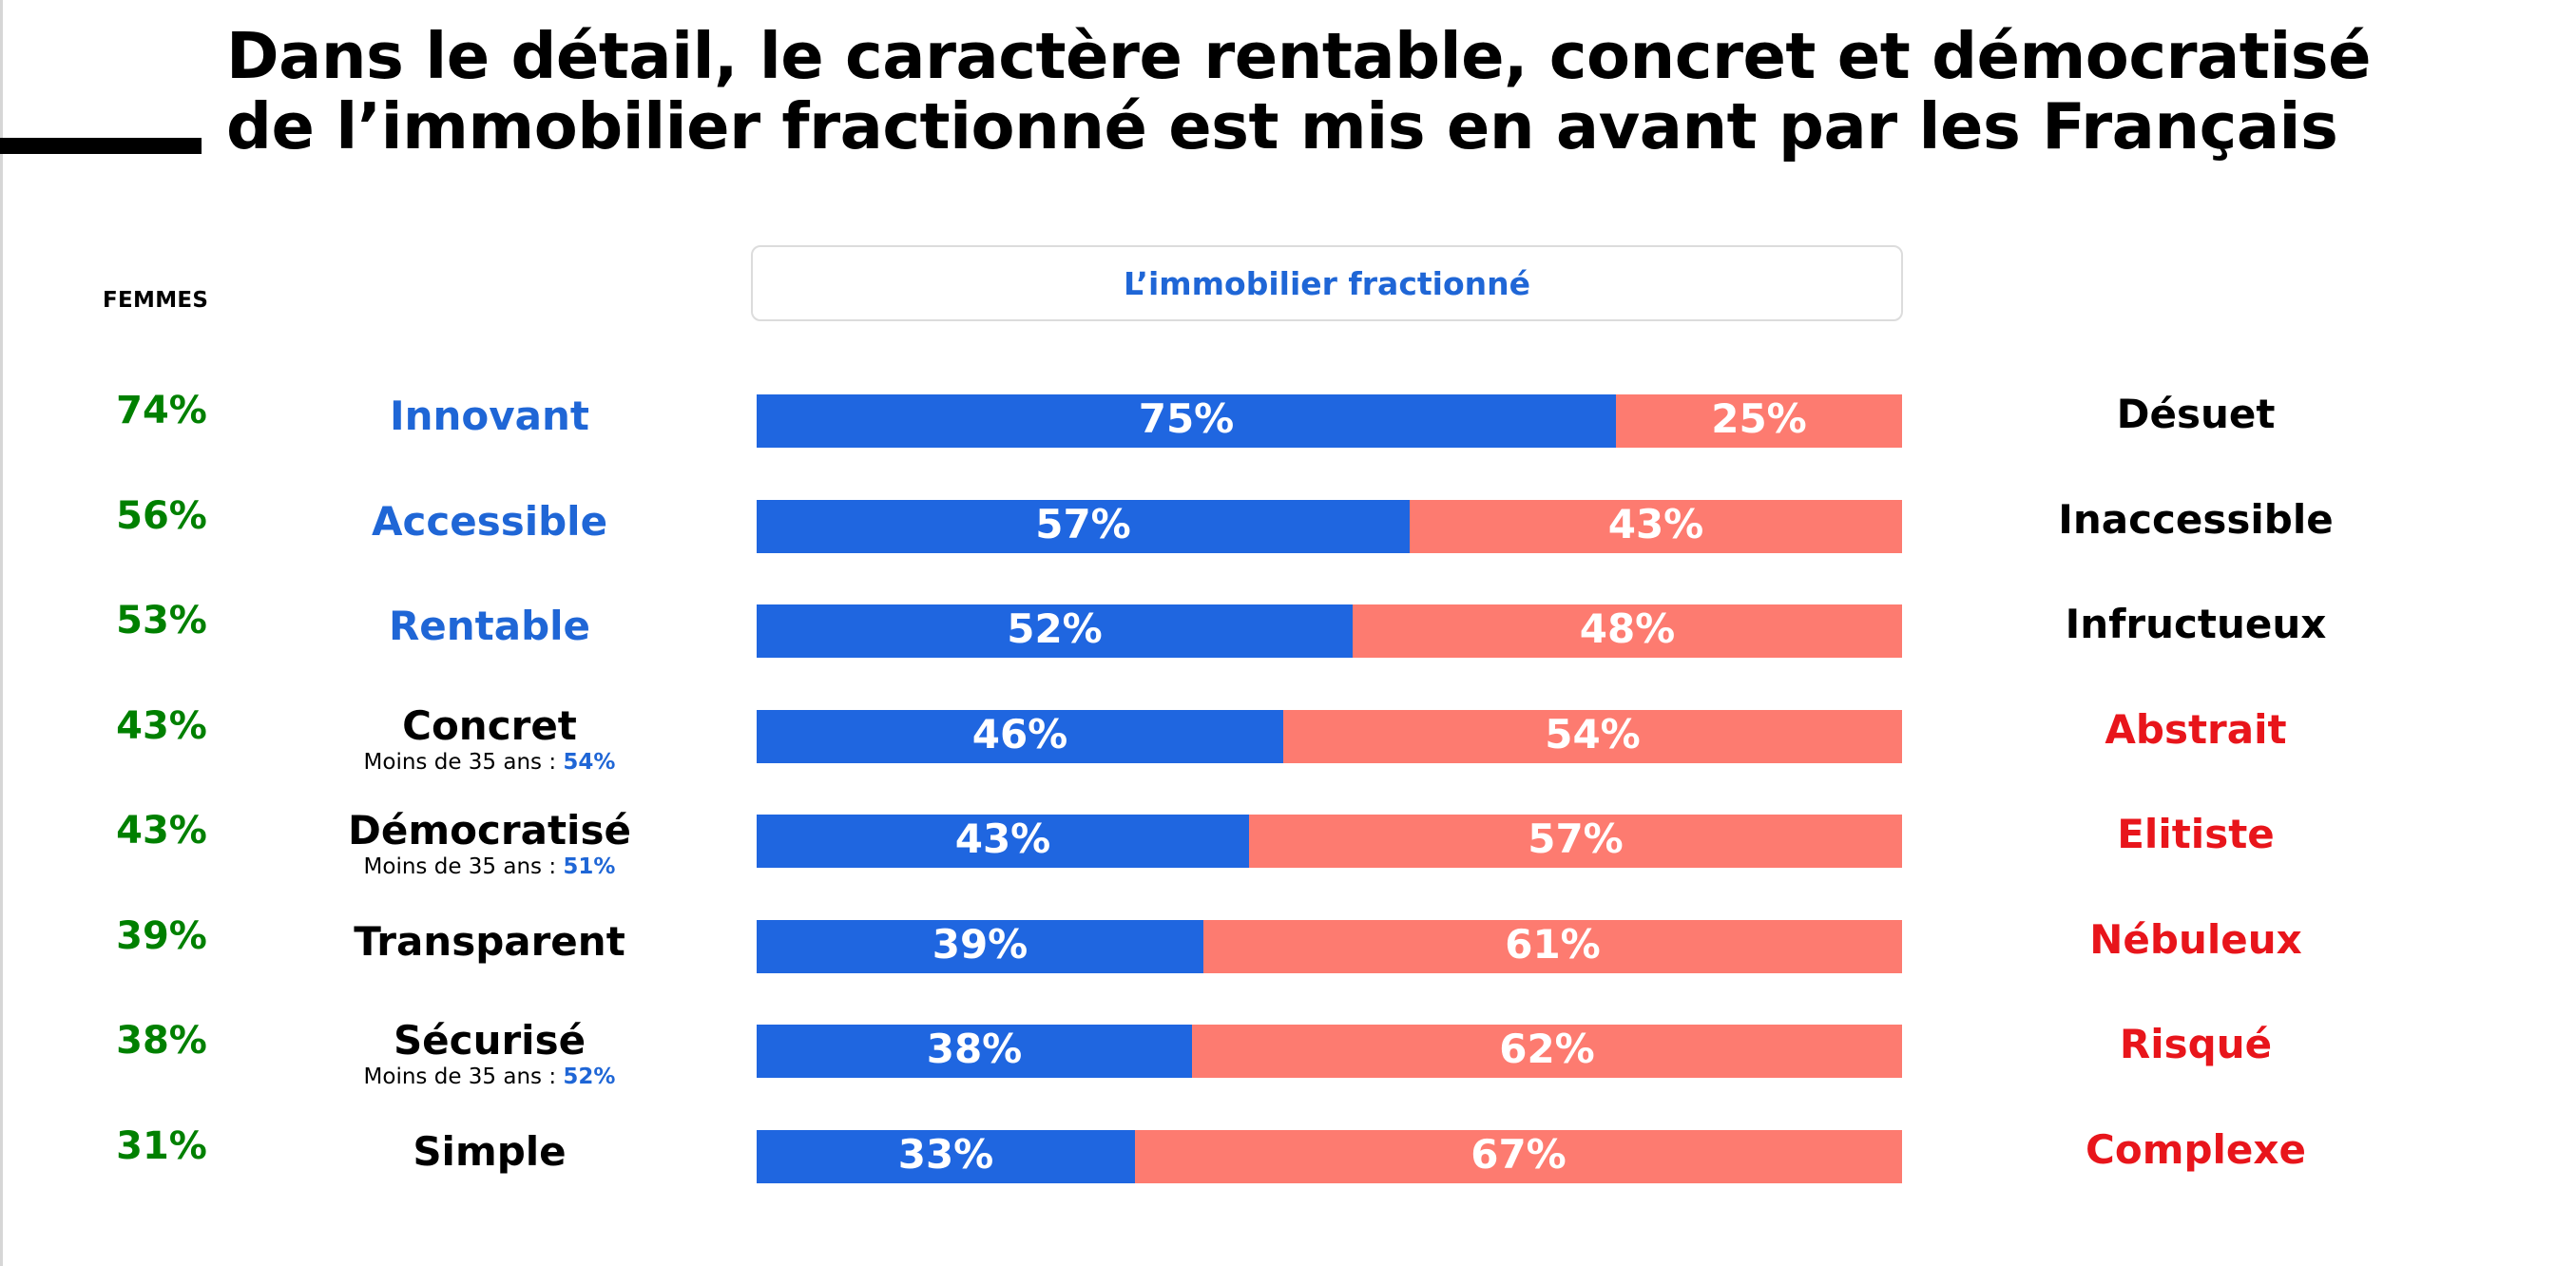 The image size is (2576, 1266). What do you see at coordinates (1055, 628) in the screenshot?
I see `bar-positive-label: 52%` at bounding box center [1055, 628].